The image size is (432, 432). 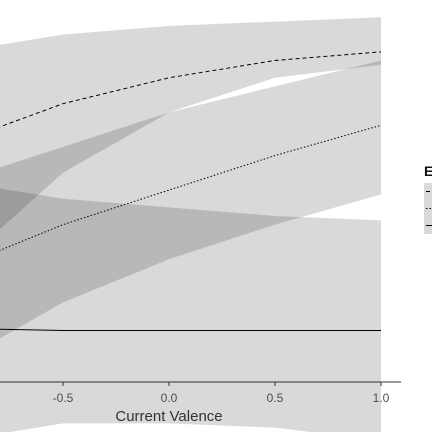 I want to click on x-tick-label: 0.5, so click(x=275, y=398).